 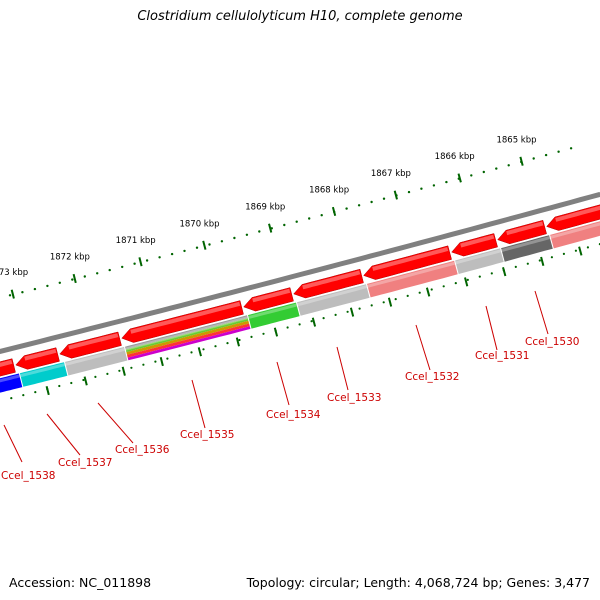 What do you see at coordinates (552, 342) in the screenshot?
I see `gene-label: Ccel_1530` at bounding box center [552, 342].